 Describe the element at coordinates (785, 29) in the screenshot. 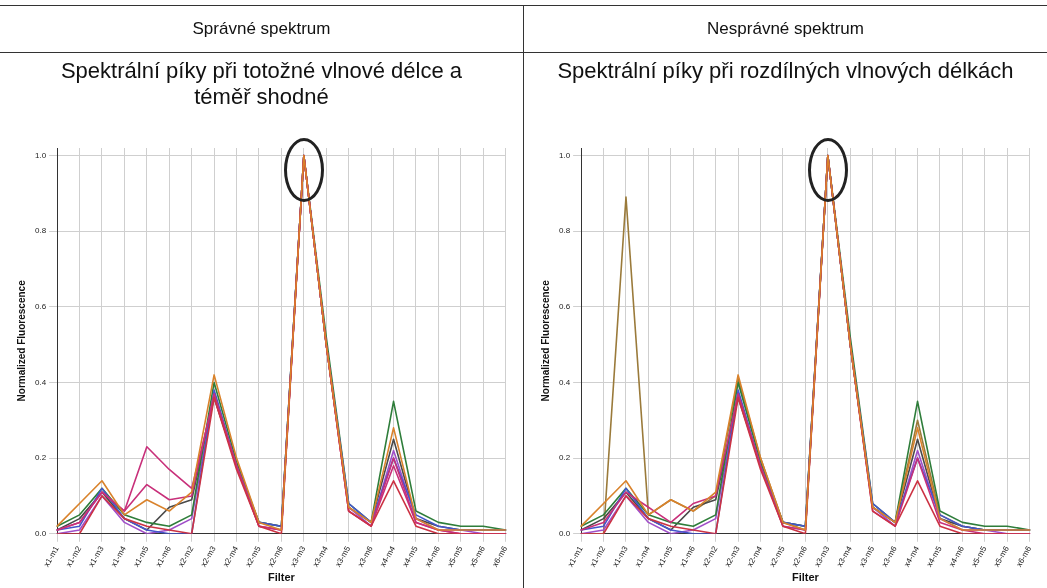

I see `chart-title: Nesprávné spektrum` at that location.